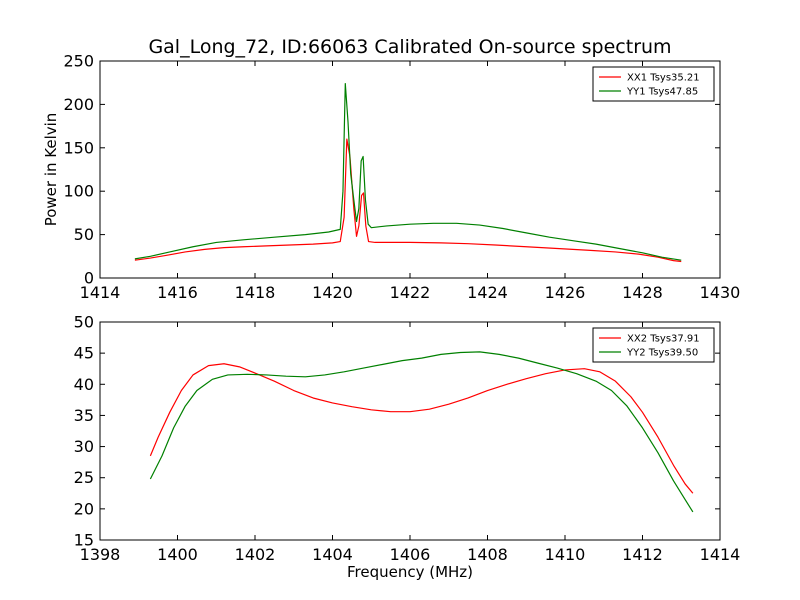 The image size is (800, 600). Describe the element at coordinates (84, 508) in the screenshot. I see `y-tick-label: 20` at that location.